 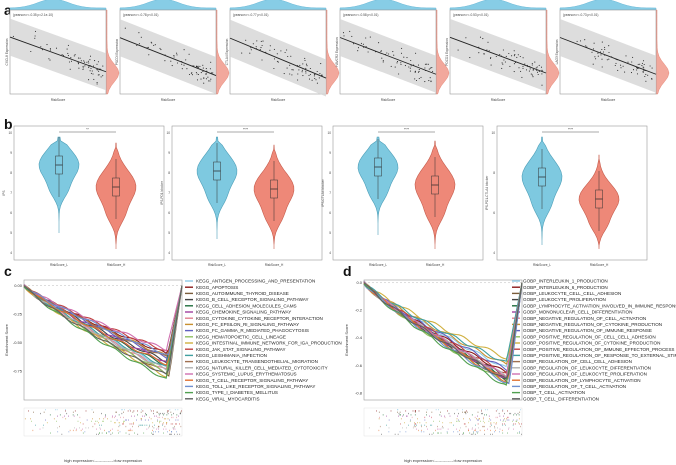 I want to click on top-density, so click(x=278, y=5).